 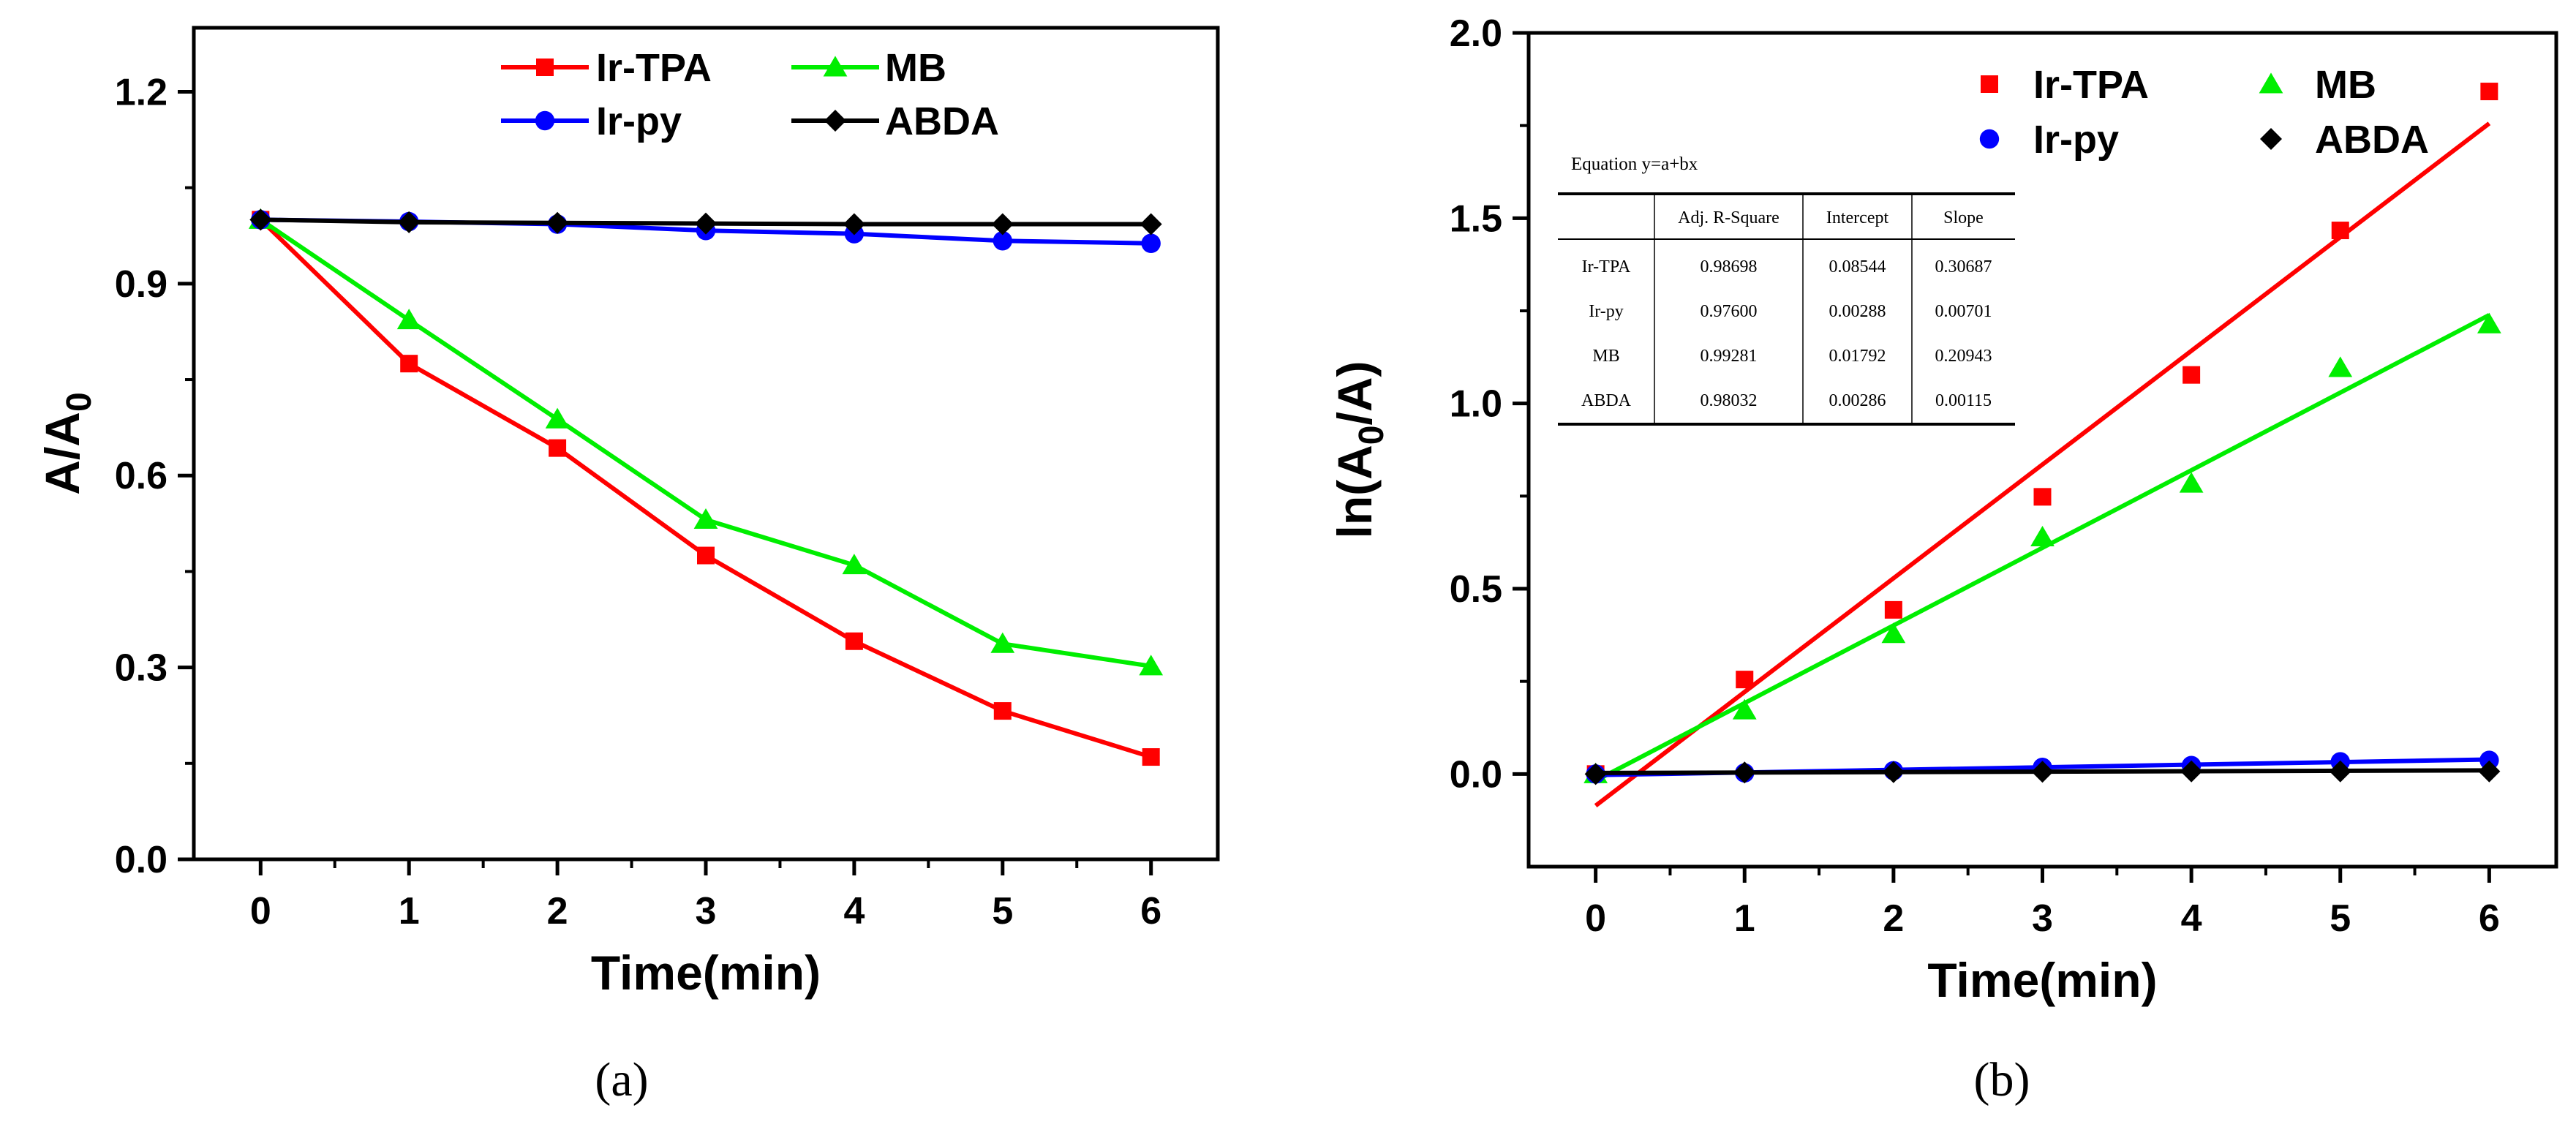 I want to click on table-cell: ABDA, so click(x=1606, y=400).